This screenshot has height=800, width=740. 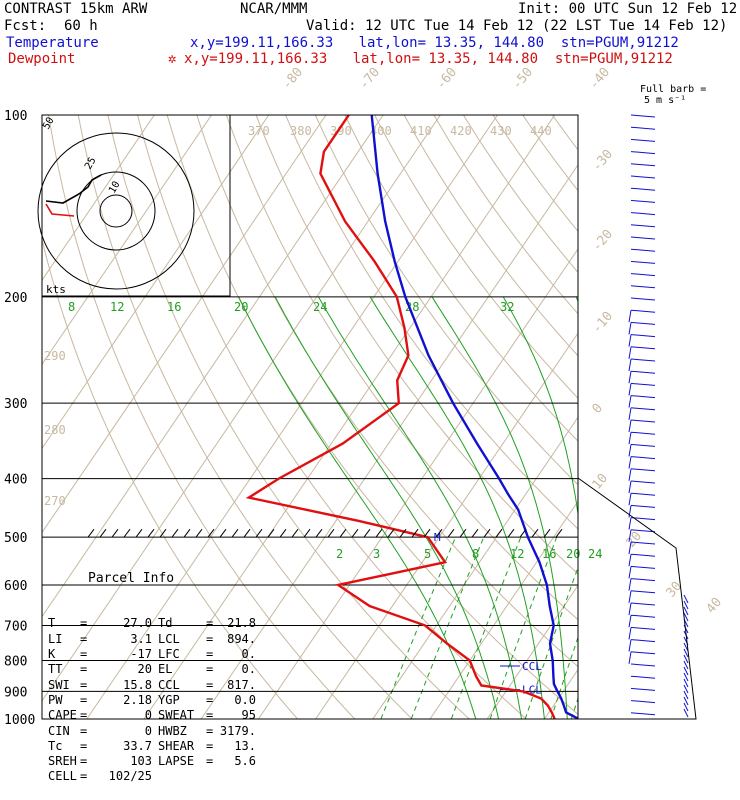 I want to click on isotherm-label: 10, so click(x=601, y=482).